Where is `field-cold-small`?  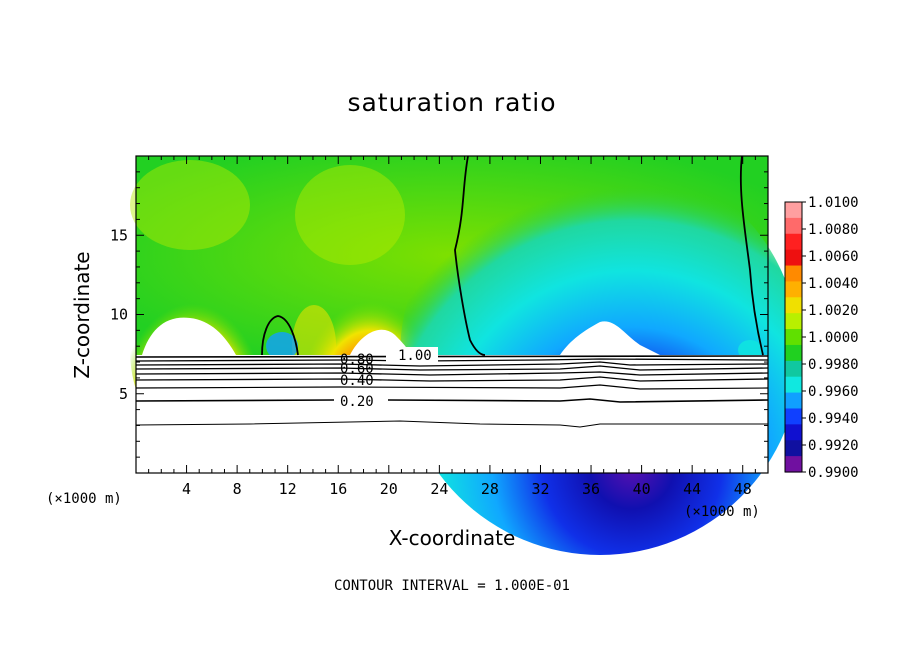
field-cold-small is located at coordinates (282, 346).